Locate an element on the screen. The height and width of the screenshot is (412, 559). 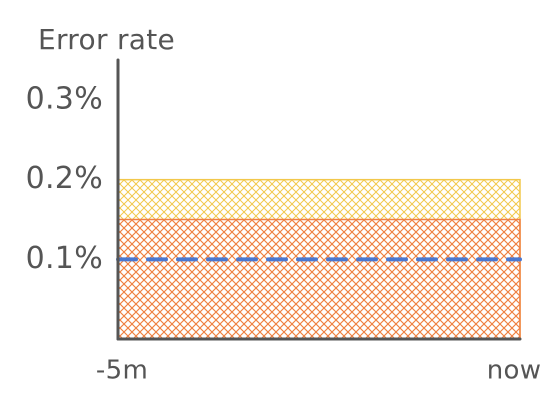
y-tick-label-0-2: 0.2% is located at coordinates (64, 178).